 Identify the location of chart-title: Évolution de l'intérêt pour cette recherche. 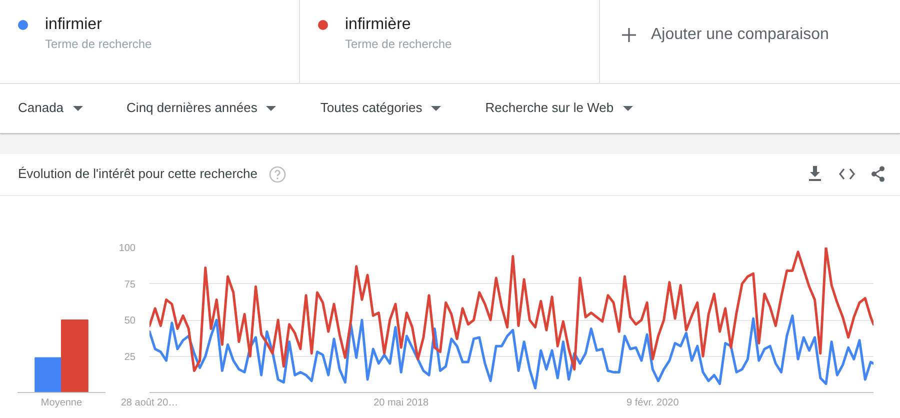
(138, 174).